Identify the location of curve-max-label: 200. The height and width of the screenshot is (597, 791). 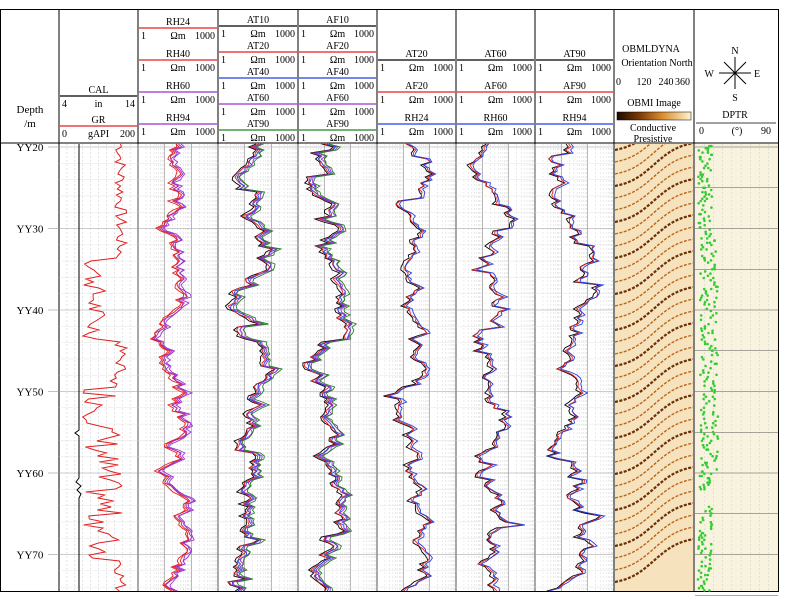
(127, 134).